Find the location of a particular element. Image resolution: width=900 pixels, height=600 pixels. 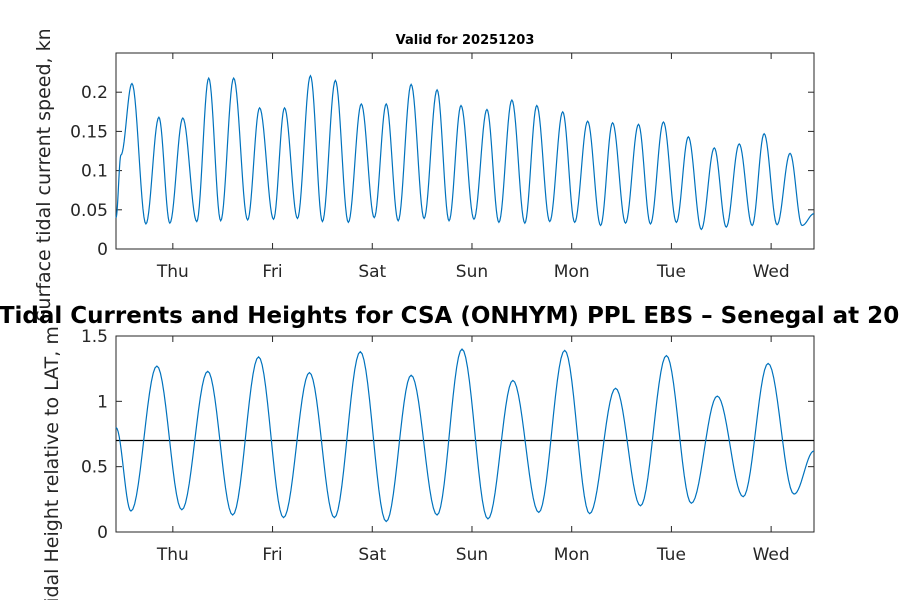

y-tick-label: 0.1 is located at coordinates (94, 172).